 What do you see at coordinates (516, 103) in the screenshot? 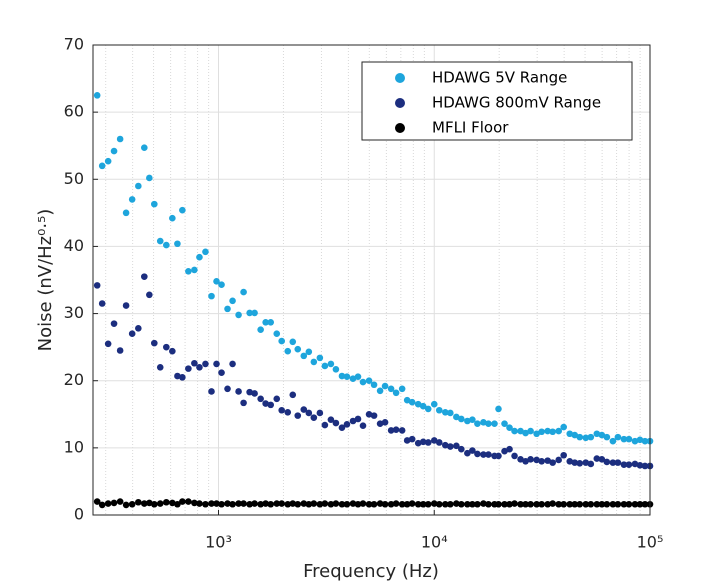
I see `legend-label: HDAWG 800mV Range` at bounding box center [516, 103].